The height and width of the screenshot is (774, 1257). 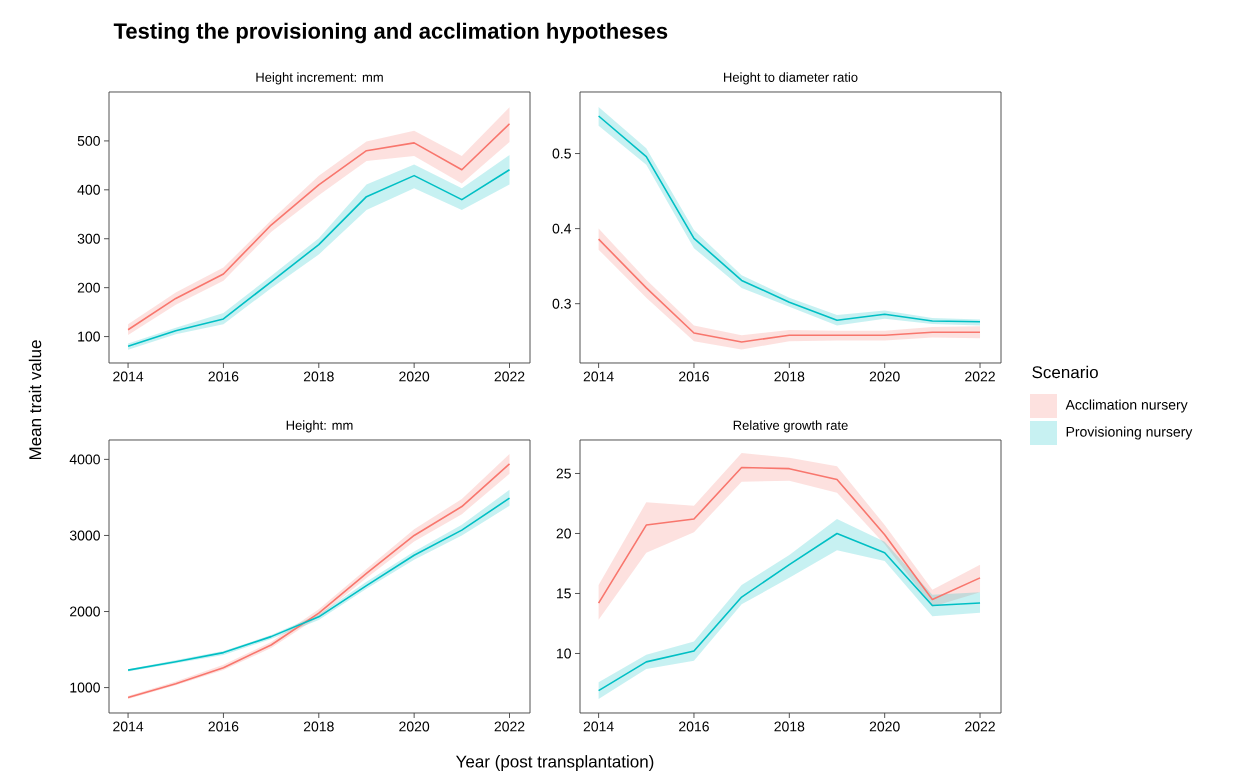 I want to click on y-tick-label: 25, so click(x=563, y=473).